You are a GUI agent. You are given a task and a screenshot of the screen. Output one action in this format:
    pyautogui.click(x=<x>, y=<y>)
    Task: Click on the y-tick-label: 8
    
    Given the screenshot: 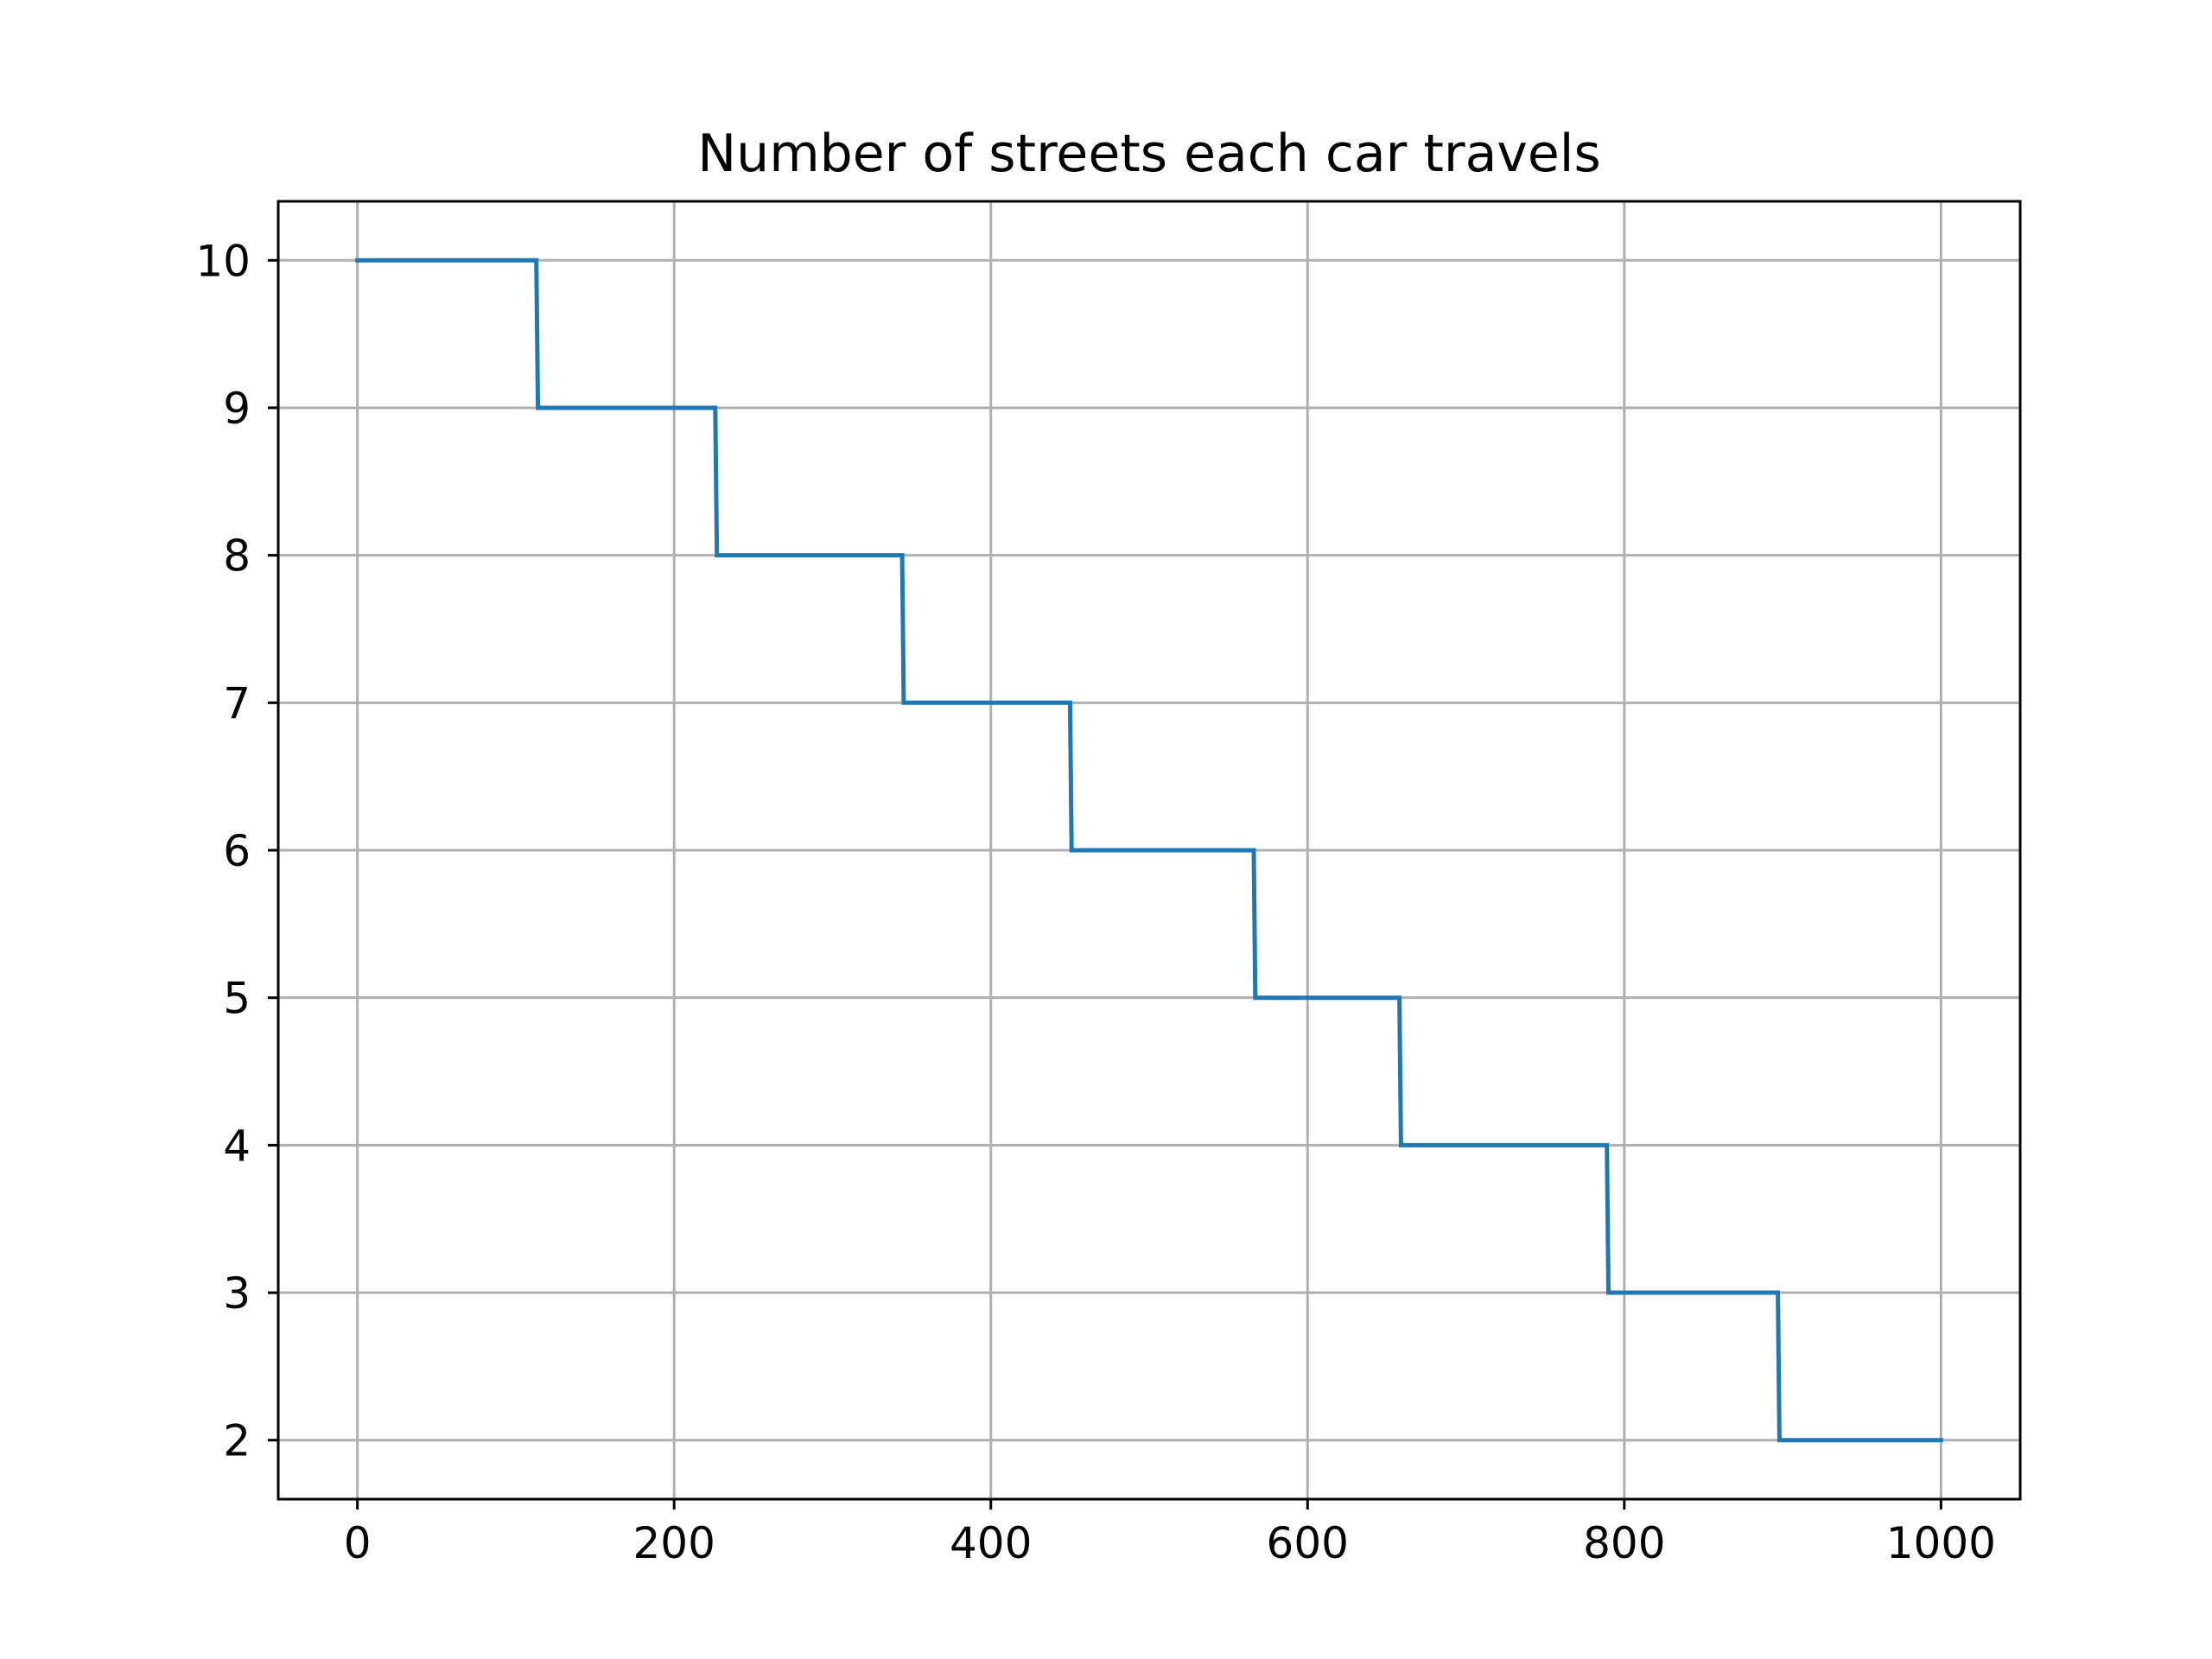 What is the action you would take?
    pyautogui.click(x=237, y=556)
    